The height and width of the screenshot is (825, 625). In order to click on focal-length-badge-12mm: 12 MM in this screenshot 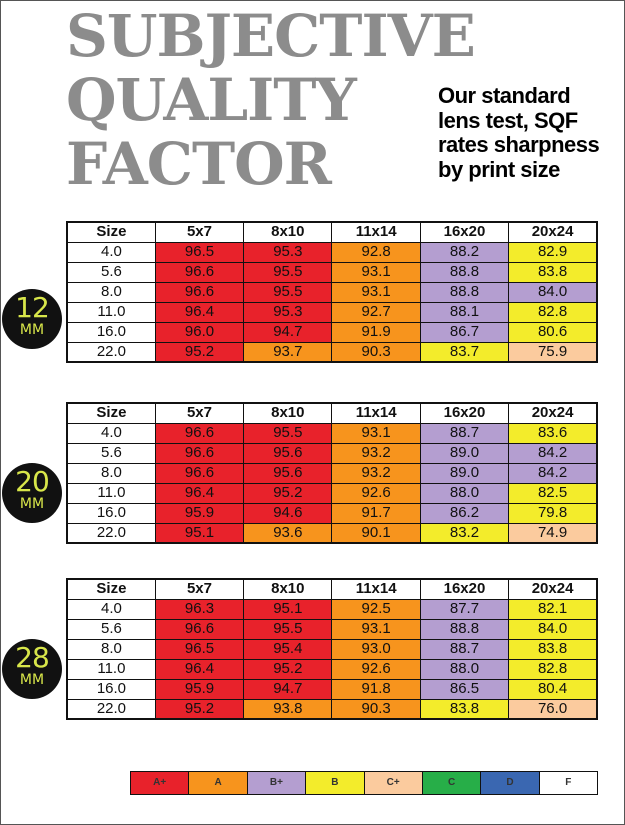, I will do `click(32, 319)`.